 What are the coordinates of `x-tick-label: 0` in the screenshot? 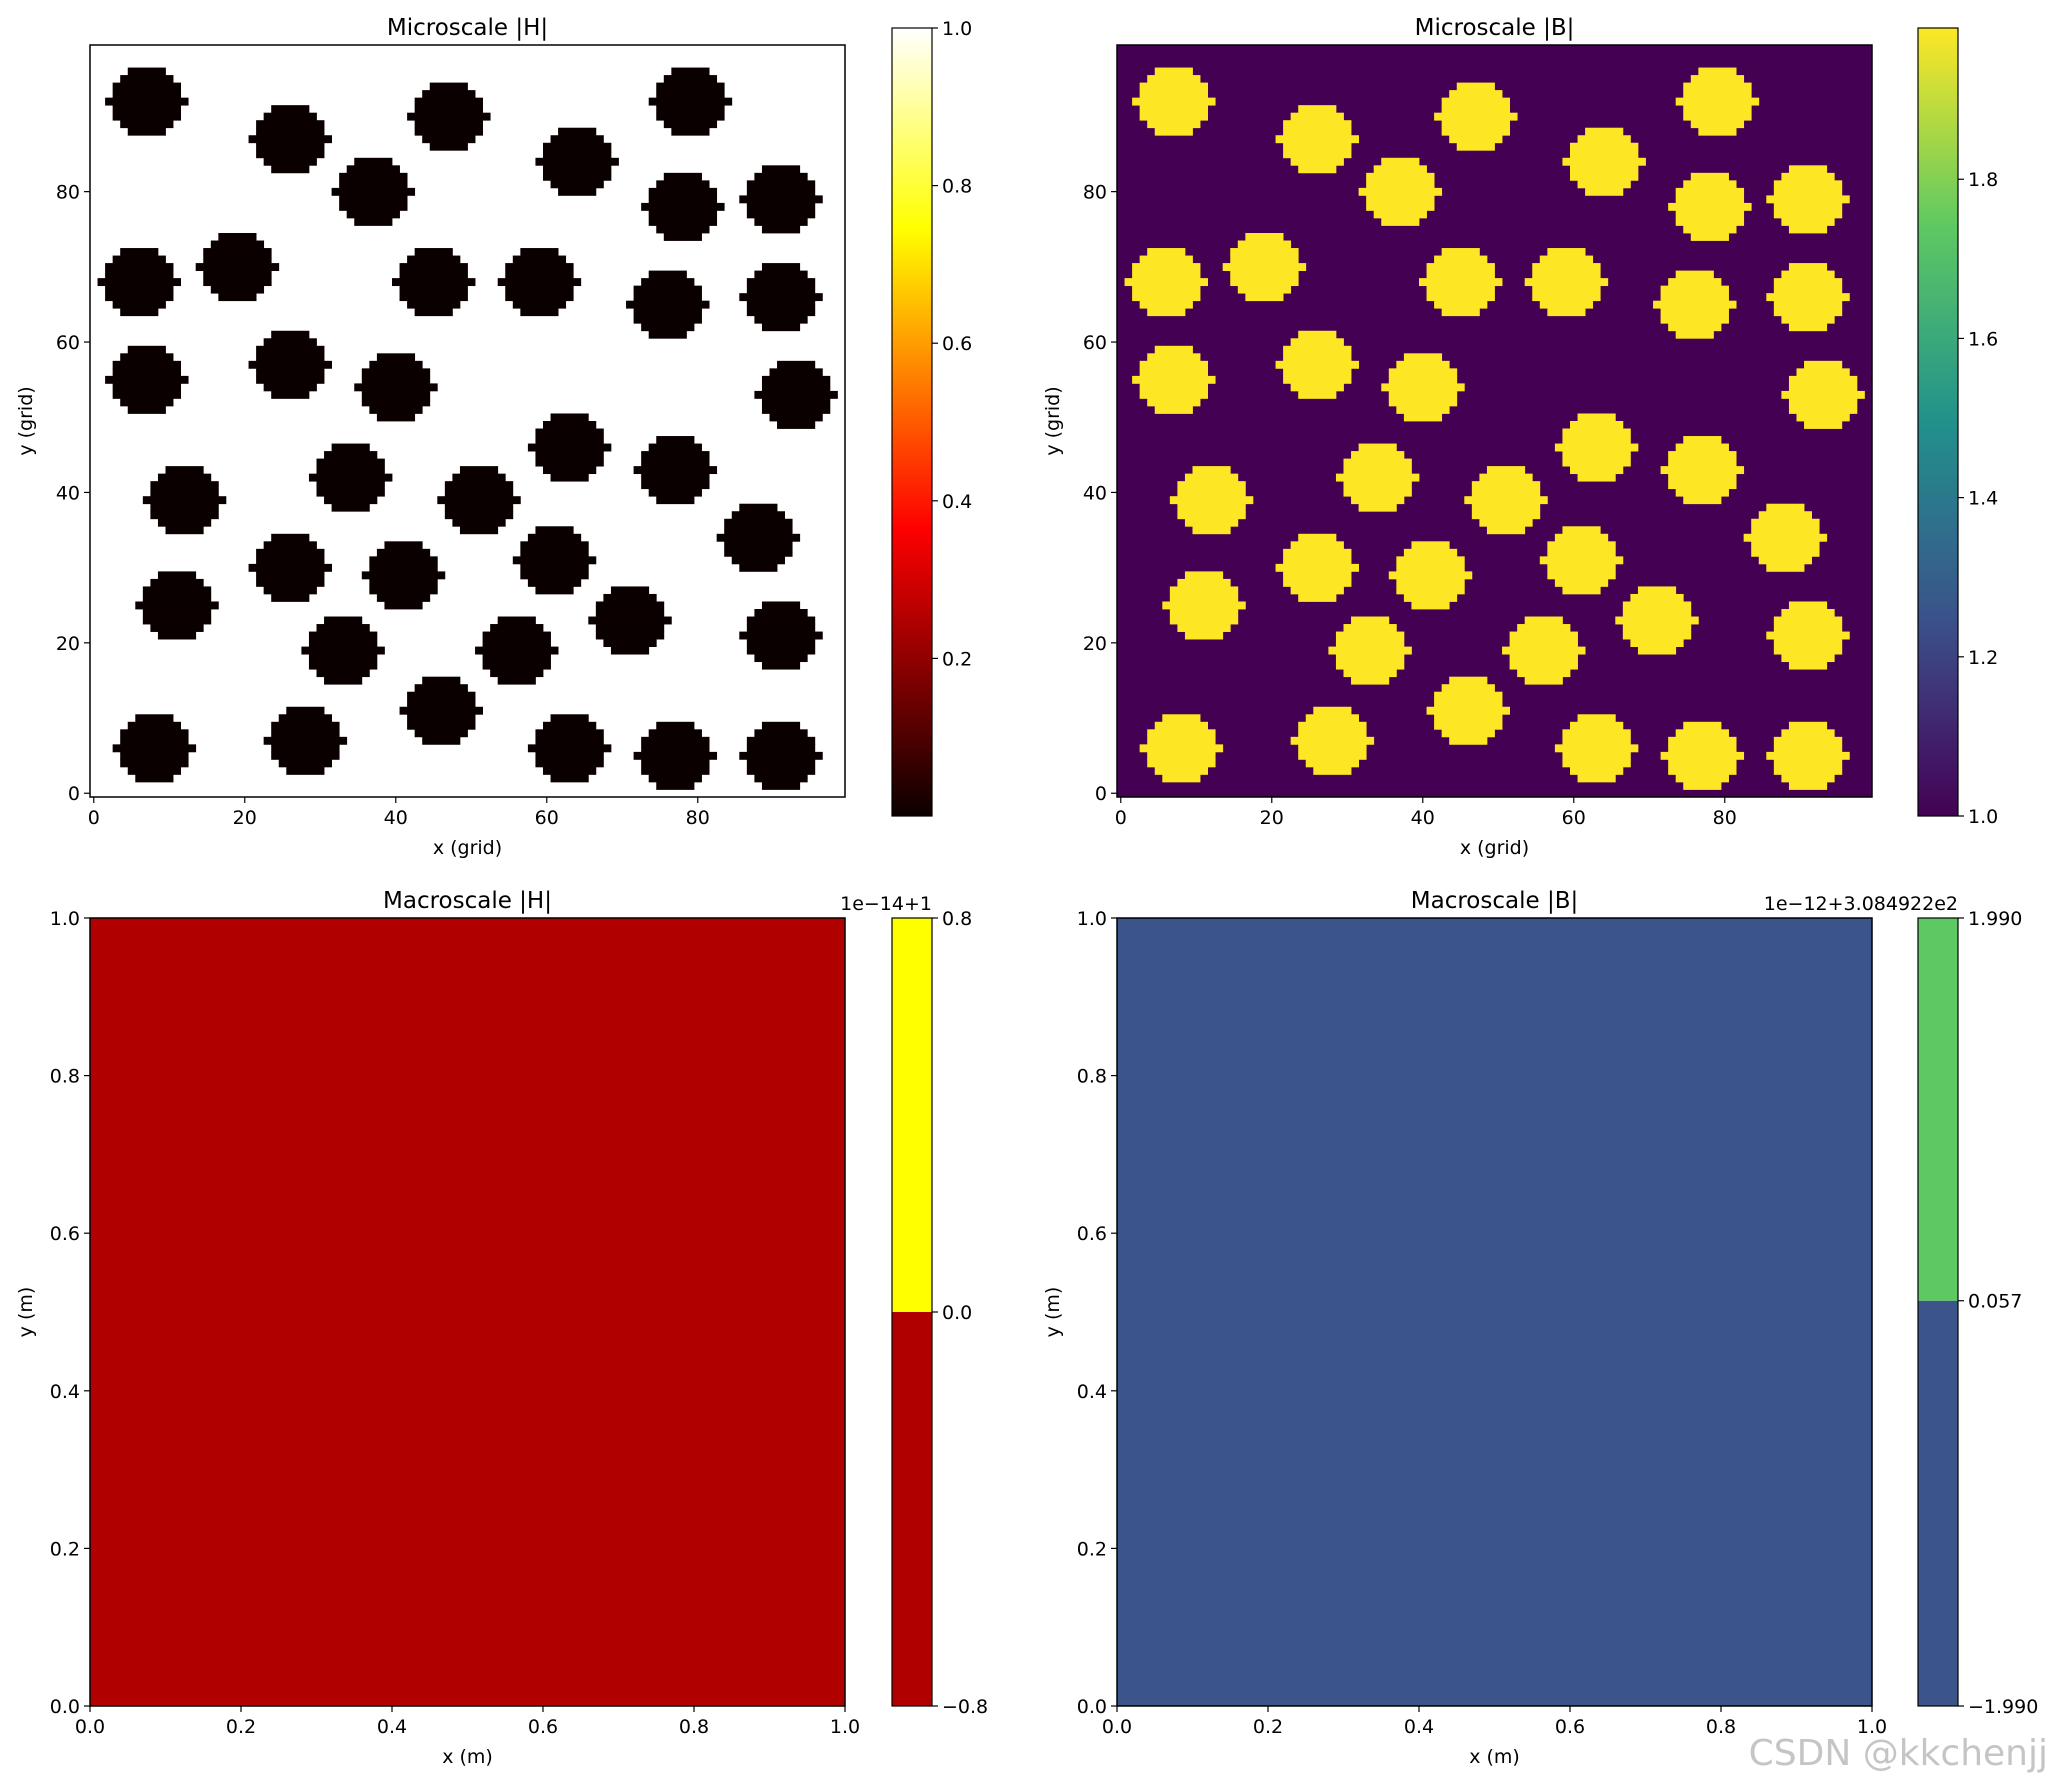 It's located at (1121, 818).